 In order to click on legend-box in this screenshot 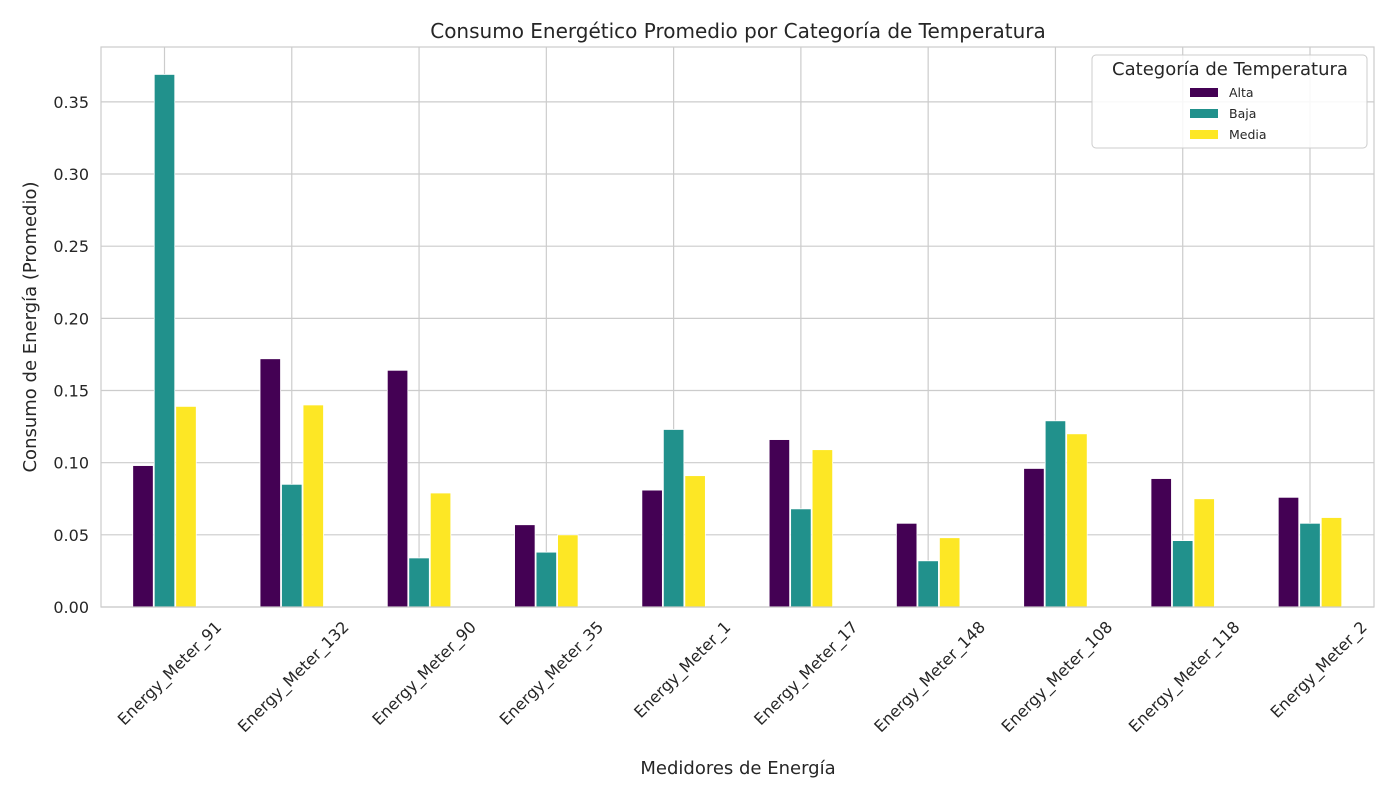, I will do `click(1229, 101)`.